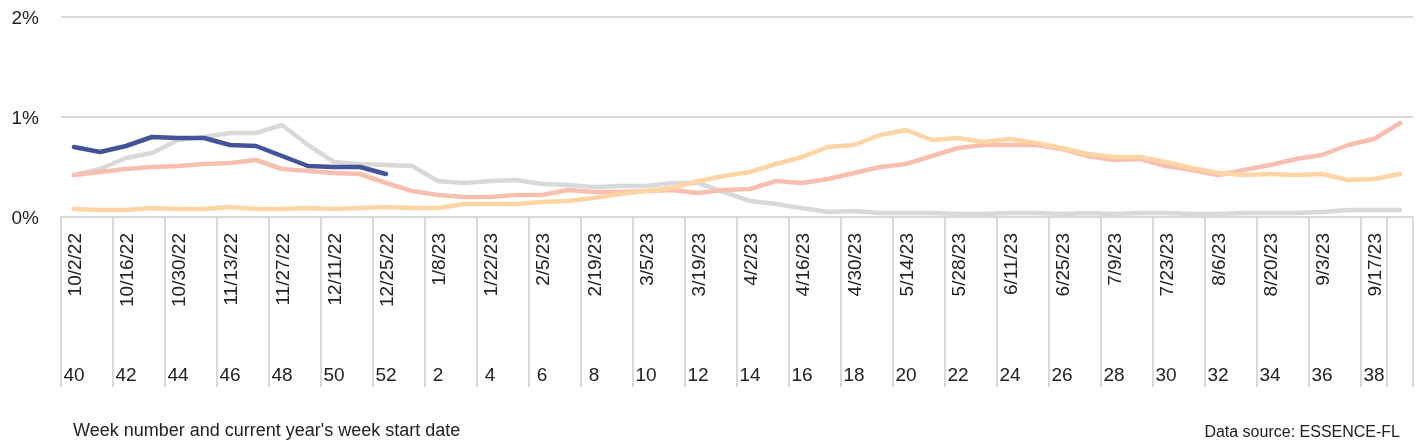  I want to click on category-label: 12/11/22 50, so click(334, 309).